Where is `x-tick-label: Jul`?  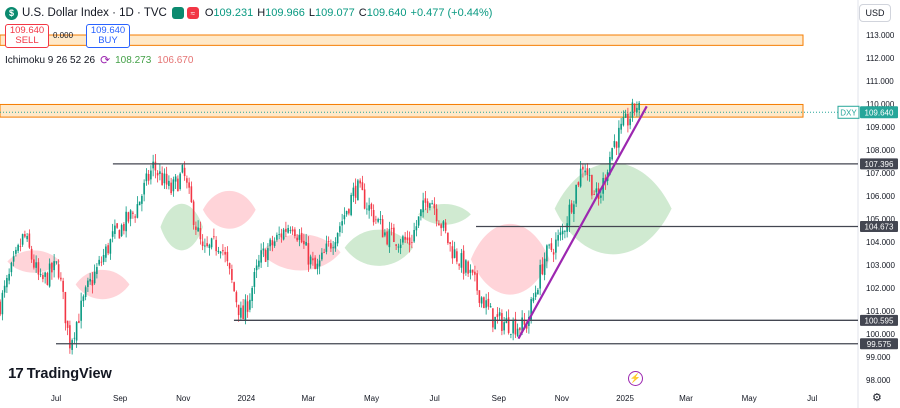 x-tick-label: Jul is located at coordinates (56, 398).